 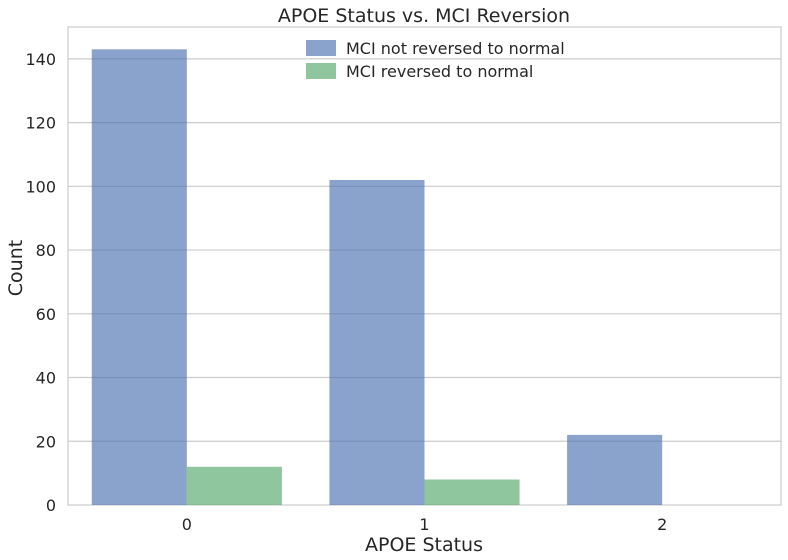 What do you see at coordinates (321, 48) in the screenshot?
I see `legend-swatch-not-reversed` at bounding box center [321, 48].